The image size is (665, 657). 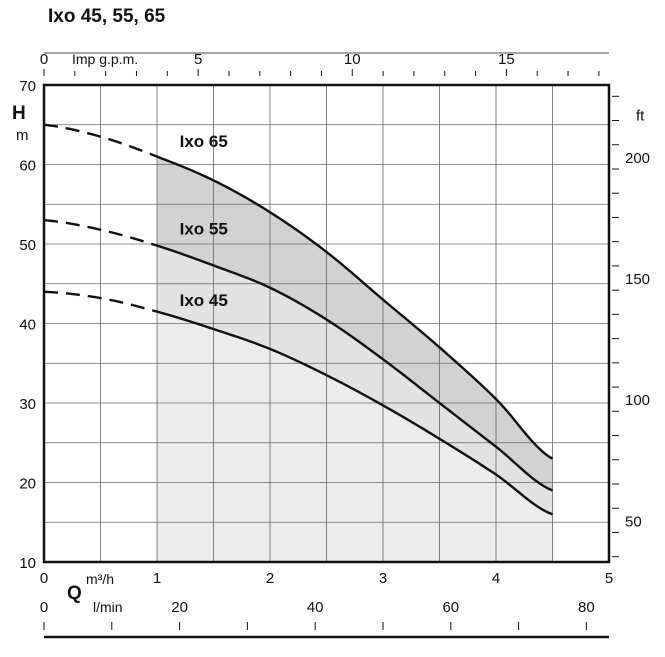 I want to click on x-tick-label: 4, so click(x=496, y=578).